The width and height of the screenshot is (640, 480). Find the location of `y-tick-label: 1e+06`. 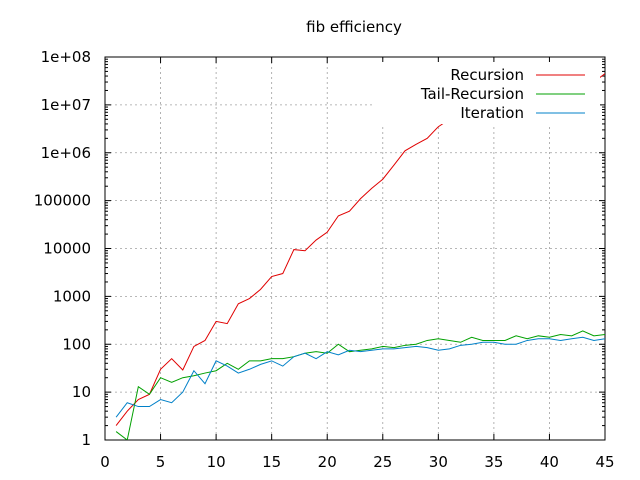

y-tick-label: 1e+06 is located at coordinates (66, 153).